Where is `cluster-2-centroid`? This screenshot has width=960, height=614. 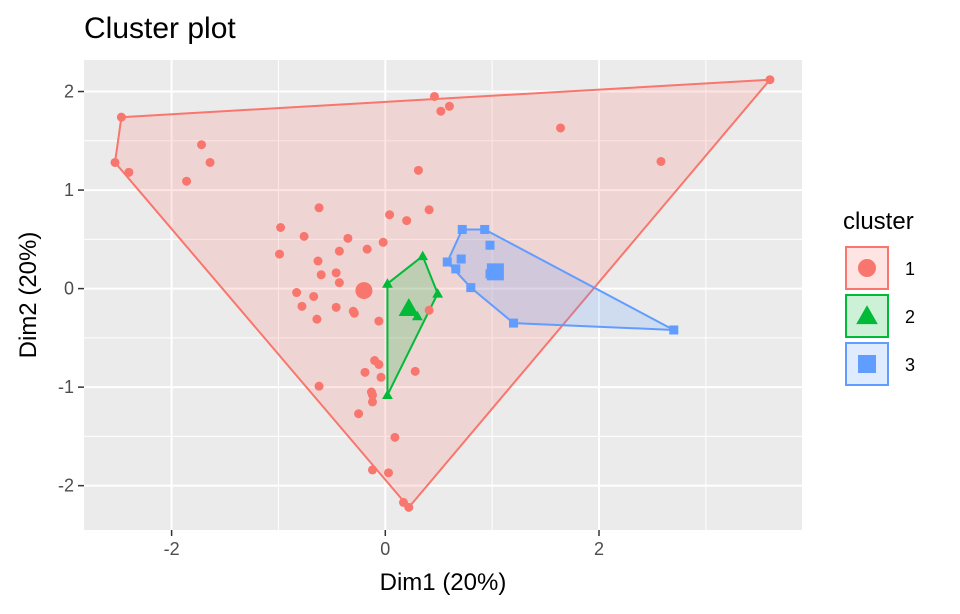
cluster-2-centroid is located at coordinates (409, 307).